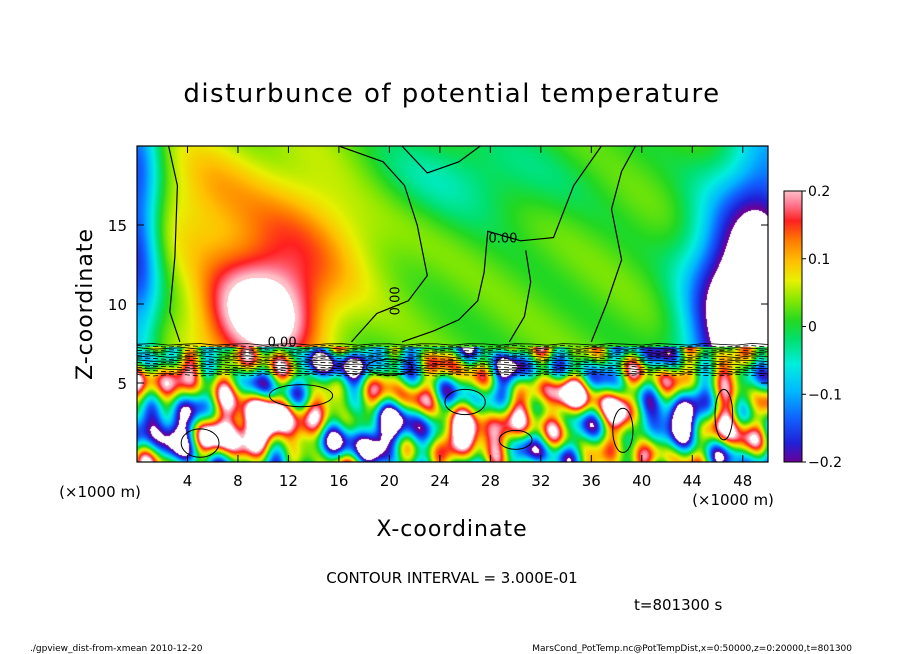 The height and width of the screenshot is (654, 904). What do you see at coordinates (822, 327) in the screenshot?
I see `colorbar-ticks: 0.2 0.1 0 −0.1 −0.2` at bounding box center [822, 327].